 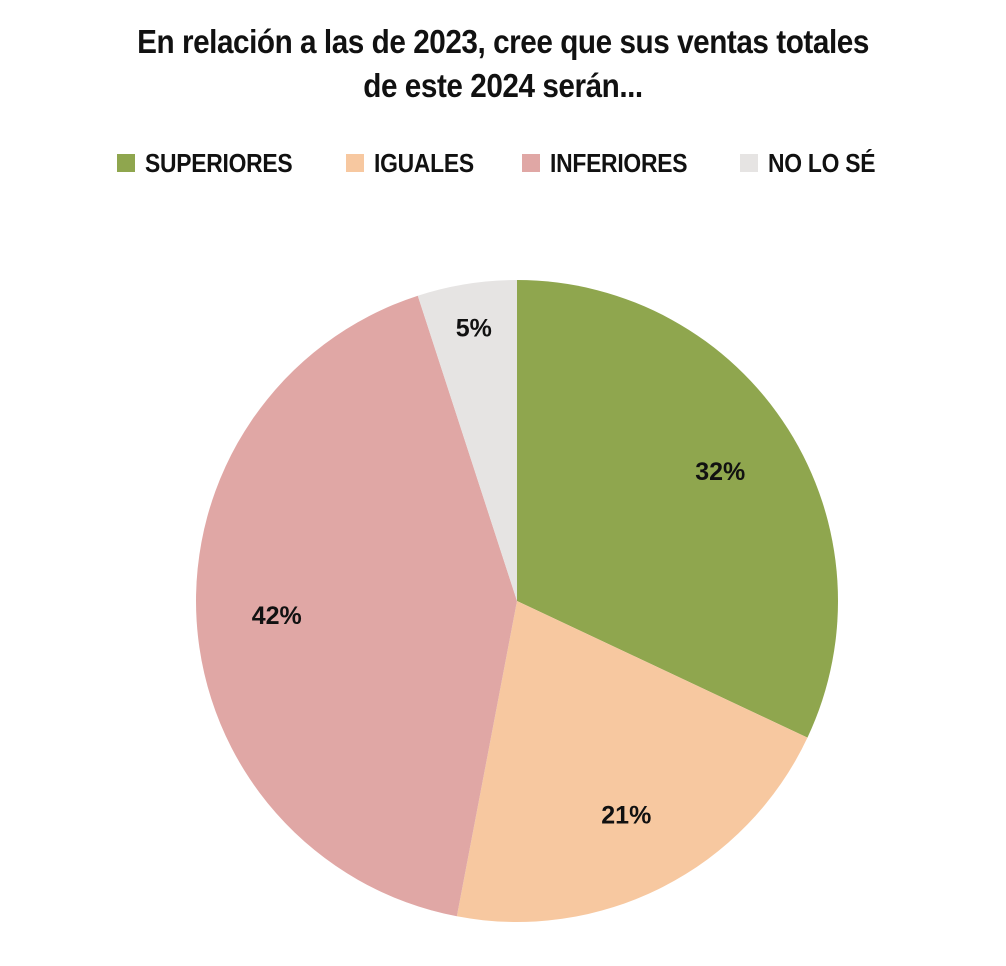 I want to click on legend-label-iguales: IGUALES, so click(x=424, y=162).